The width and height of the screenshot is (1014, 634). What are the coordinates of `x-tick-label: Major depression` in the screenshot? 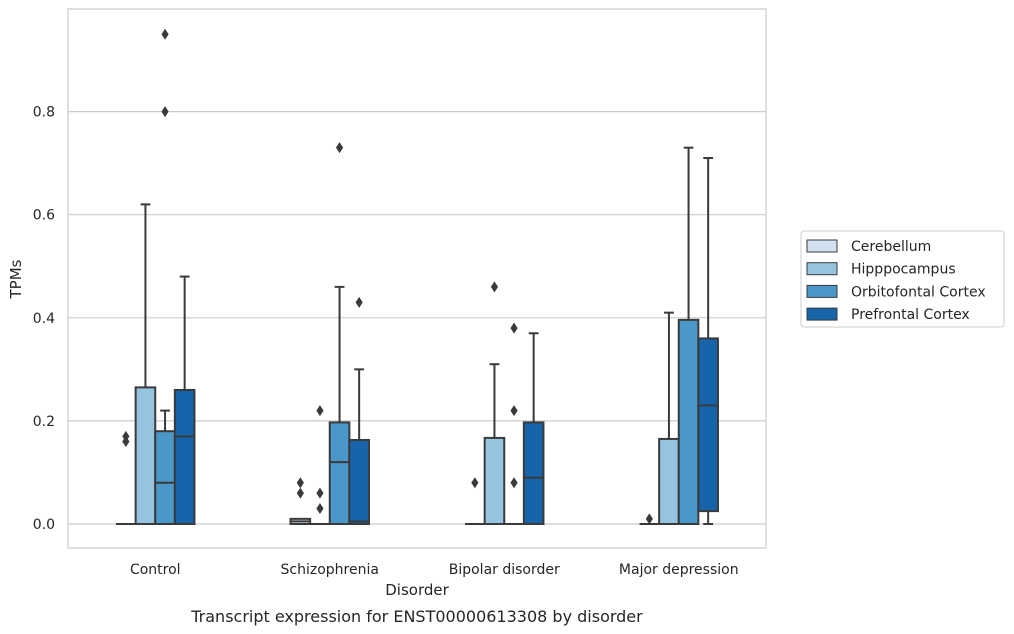 It's located at (679, 570).